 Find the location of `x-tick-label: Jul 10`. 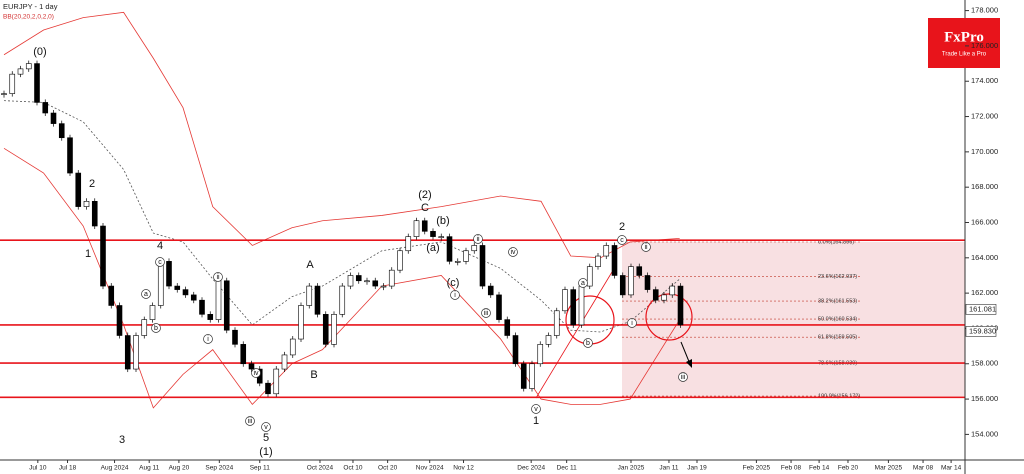

x-tick-label: Jul 10 is located at coordinates (38, 468).